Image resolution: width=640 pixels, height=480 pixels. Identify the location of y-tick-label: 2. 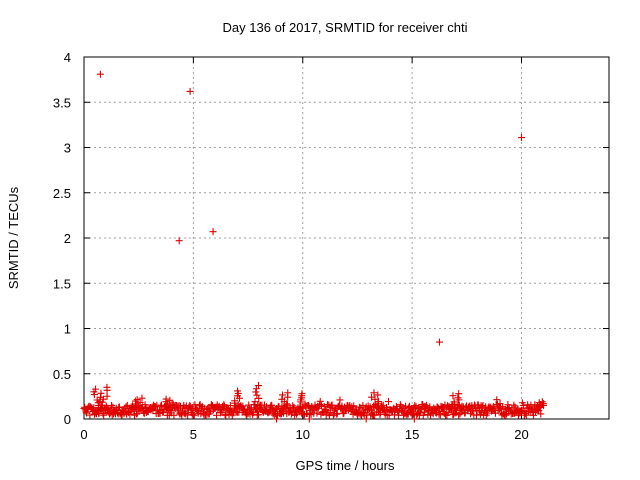
(67, 238).